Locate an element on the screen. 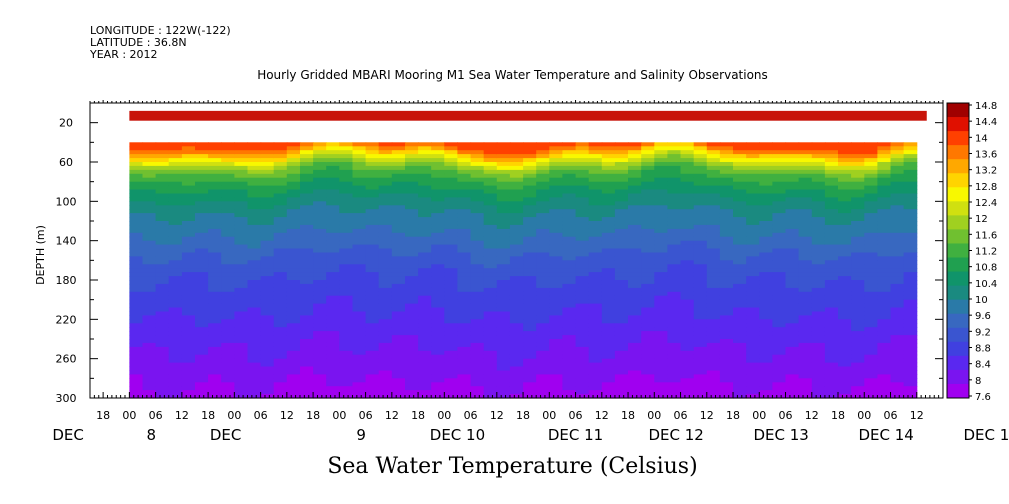  x-hour-label: 12 is located at coordinates (602, 415).